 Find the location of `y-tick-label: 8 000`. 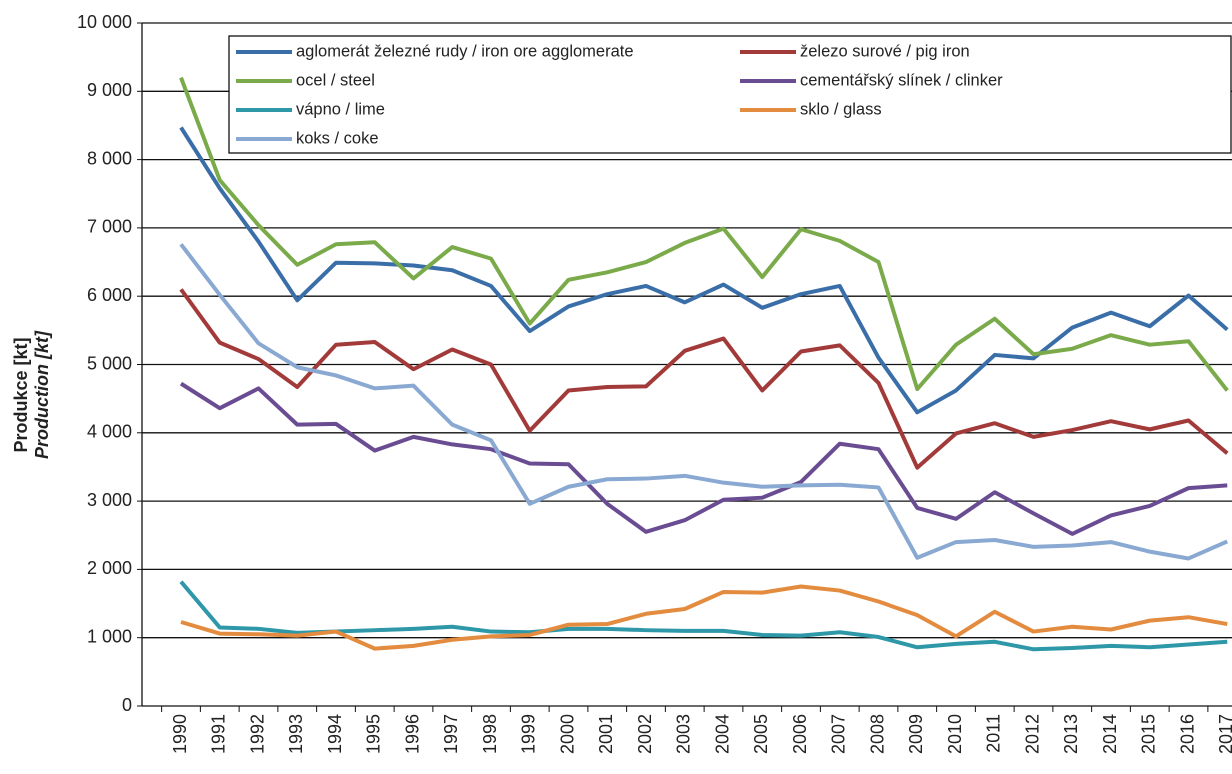

y-tick-label: 8 000 is located at coordinates (109, 158).